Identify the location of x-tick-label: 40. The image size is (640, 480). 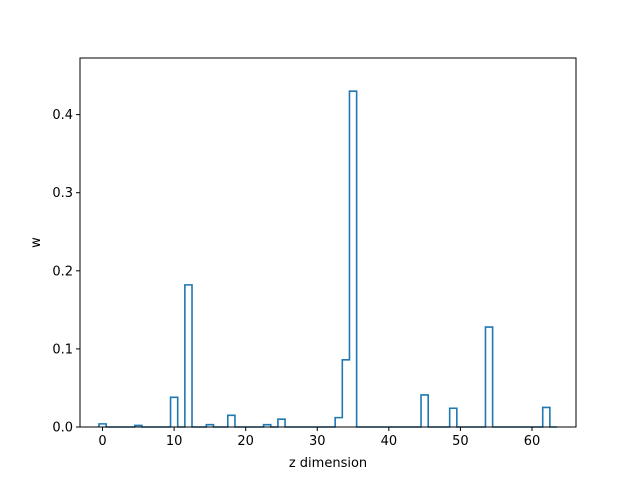
(389, 441).